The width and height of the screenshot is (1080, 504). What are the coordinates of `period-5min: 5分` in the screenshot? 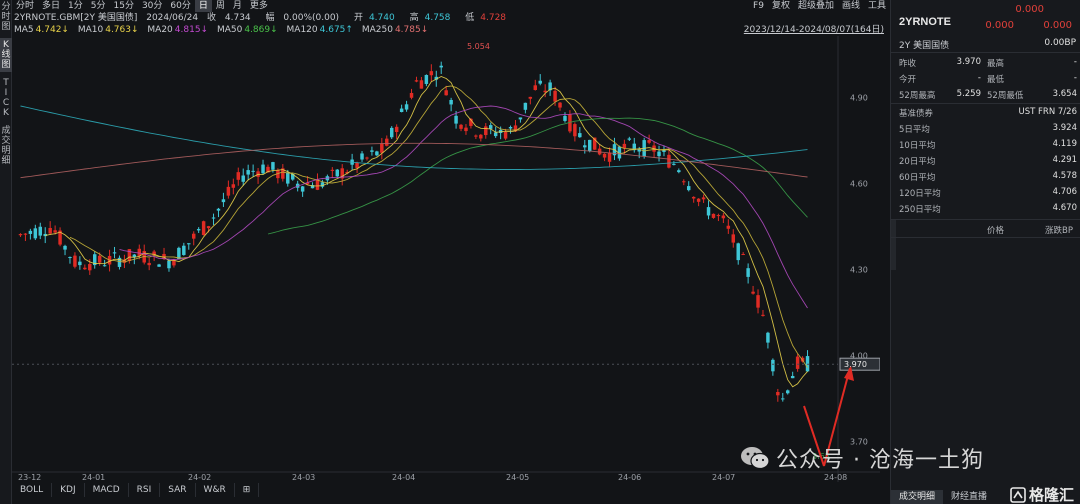 It's located at (98, 6).